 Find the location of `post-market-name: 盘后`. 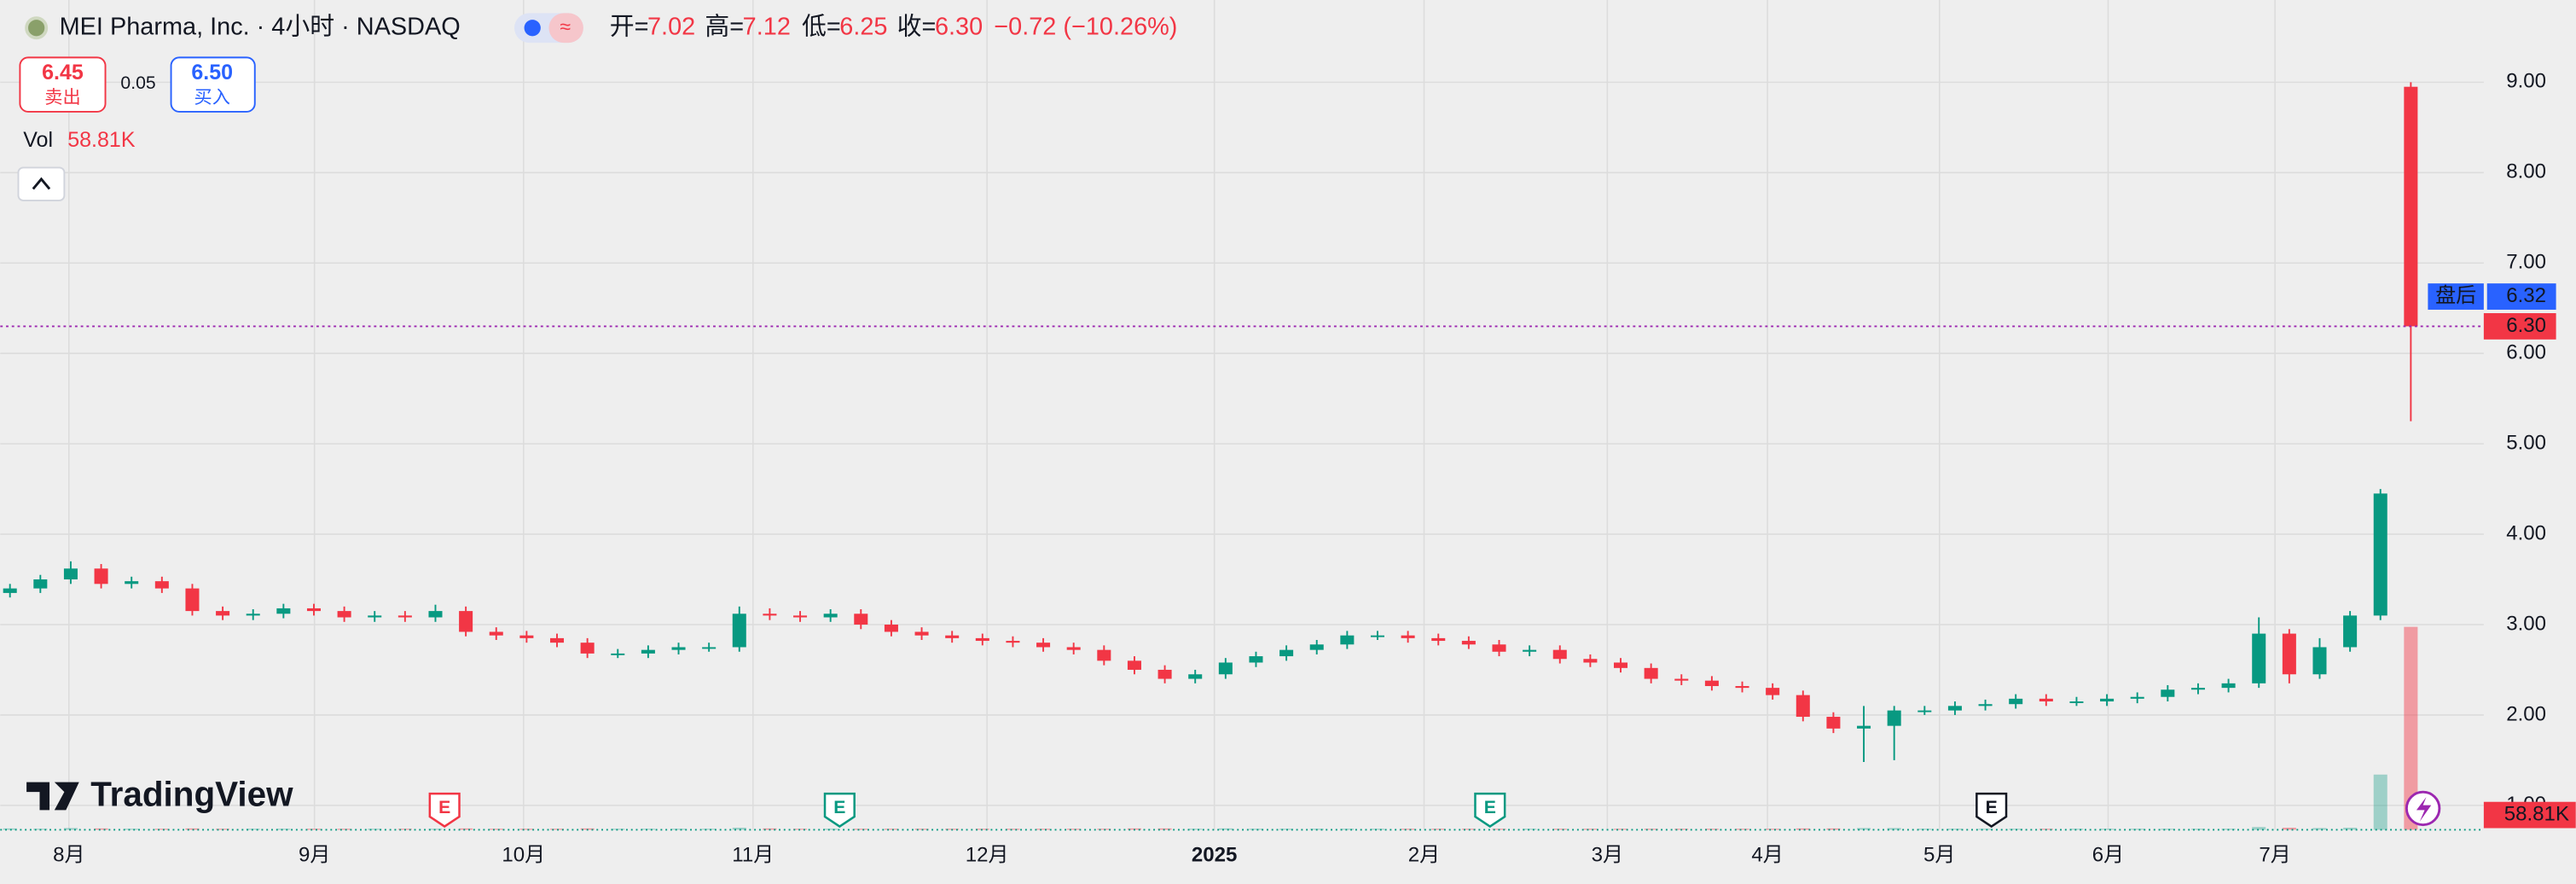

post-market-name: 盘后 is located at coordinates (2455, 295).